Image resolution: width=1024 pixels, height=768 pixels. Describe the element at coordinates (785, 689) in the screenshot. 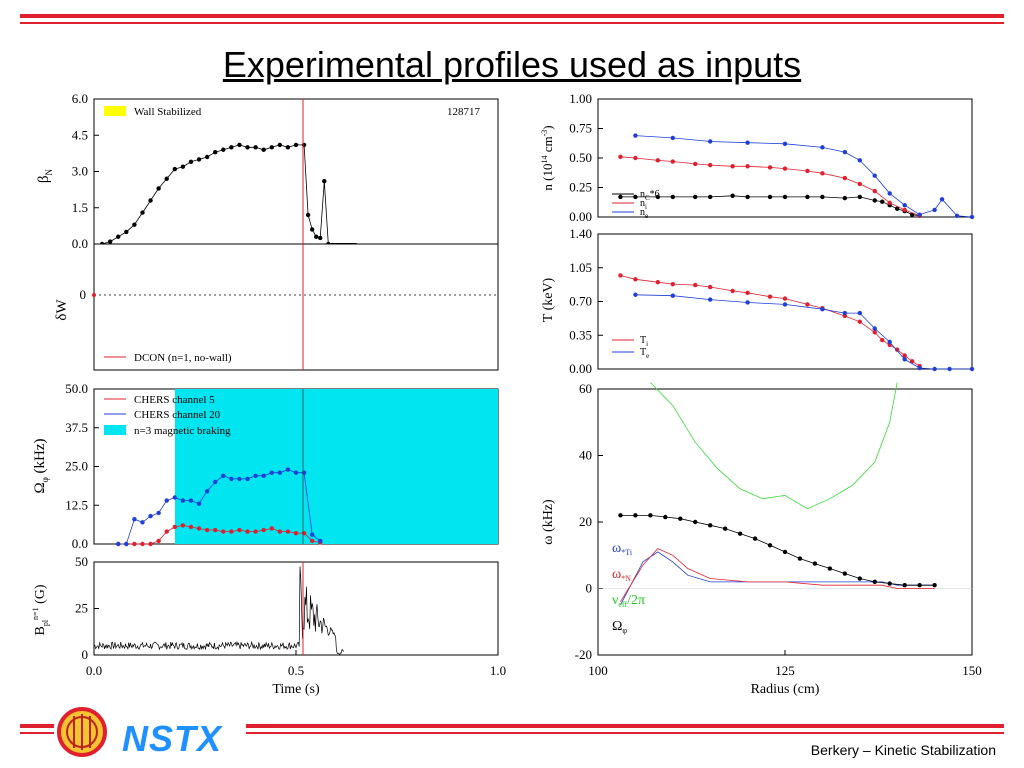

I see `omega-radius-xlabel: Radius (cm)` at that location.